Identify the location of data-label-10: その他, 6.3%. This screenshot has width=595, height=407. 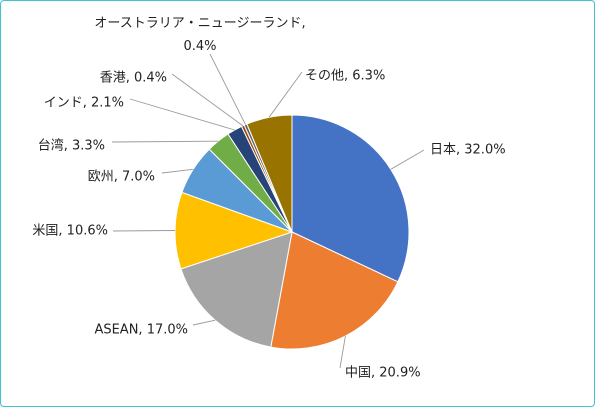
(345, 76).